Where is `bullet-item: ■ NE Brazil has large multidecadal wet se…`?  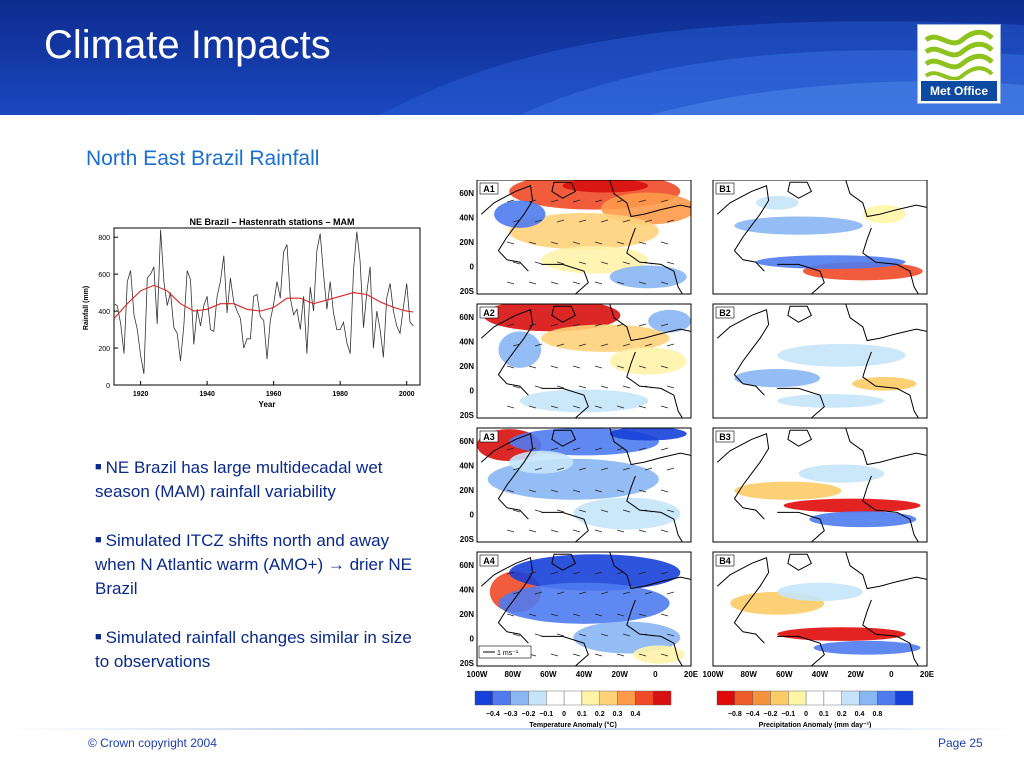 bullet-item: ■ NE Brazil has large multidecadal wet se… is located at coordinates (260, 479).